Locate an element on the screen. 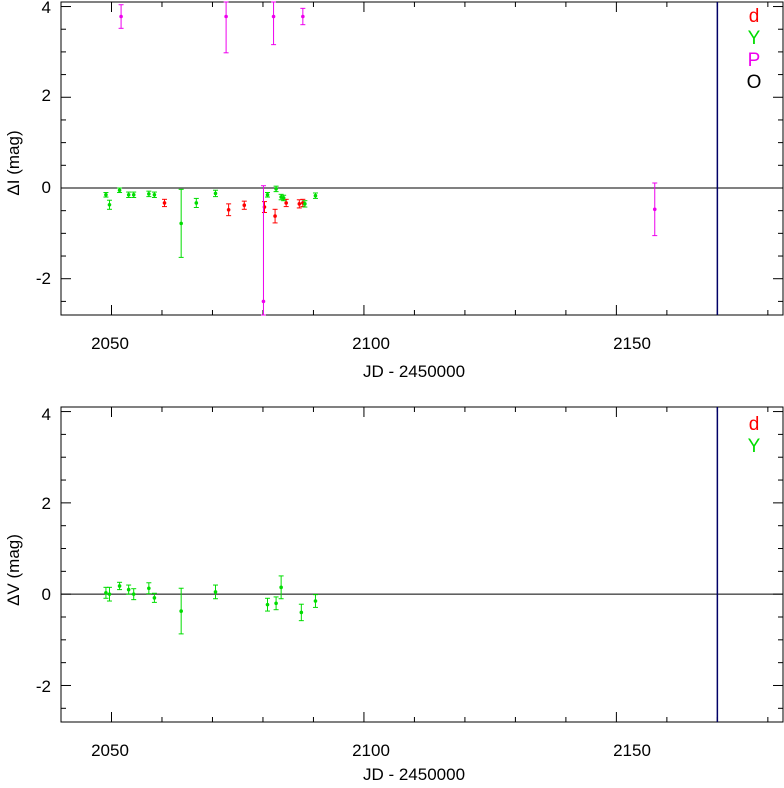 This screenshot has height=788, width=784. y-axis-title: ΔV (mag) is located at coordinates (13, 570).